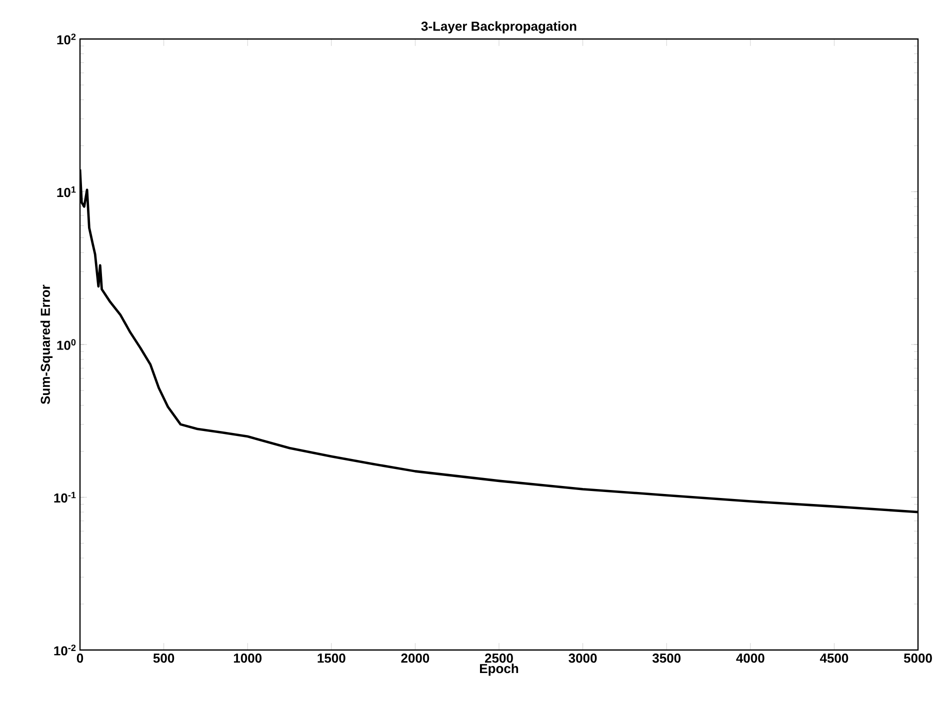 Image resolution: width=937 pixels, height=705 pixels. What do you see at coordinates (582, 658) in the screenshot?
I see `x-tick-label: 3000` at bounding box center [582, 658].